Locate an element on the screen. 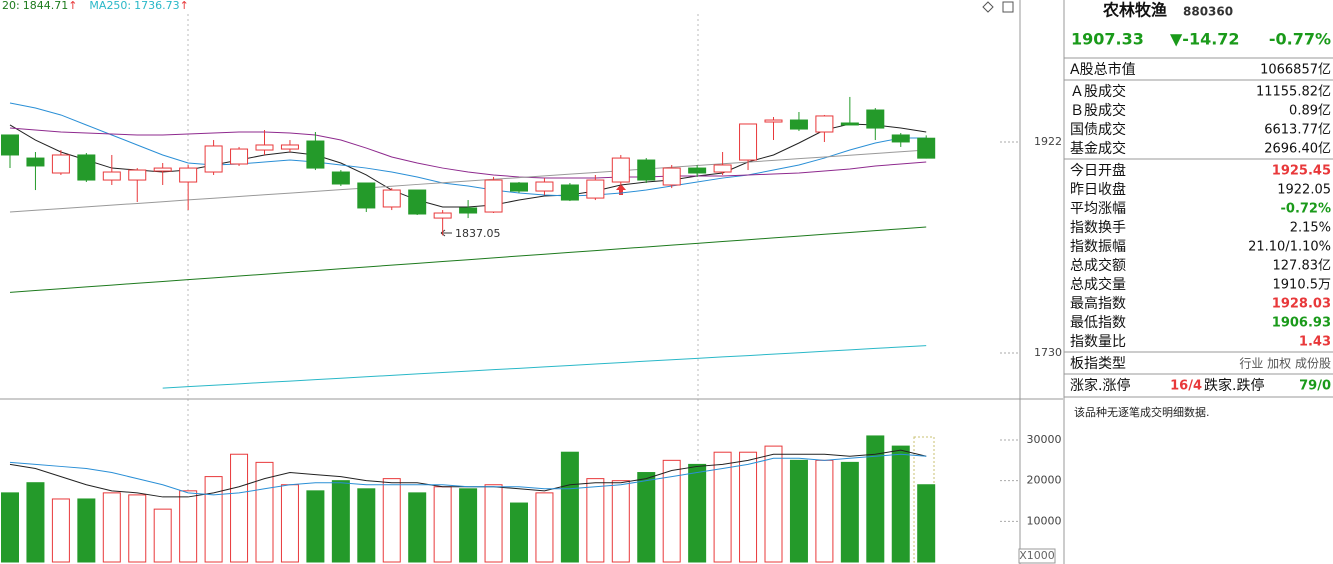 The width and height of the screenshot is (1333, 564). change-percent: -0.77% is located at coordinates (1300, 39).